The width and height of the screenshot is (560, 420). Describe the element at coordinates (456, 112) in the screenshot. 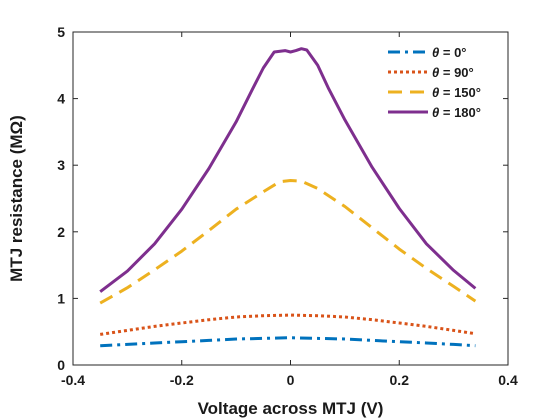

I see `legend-label-3: θ = 180°` at that location.